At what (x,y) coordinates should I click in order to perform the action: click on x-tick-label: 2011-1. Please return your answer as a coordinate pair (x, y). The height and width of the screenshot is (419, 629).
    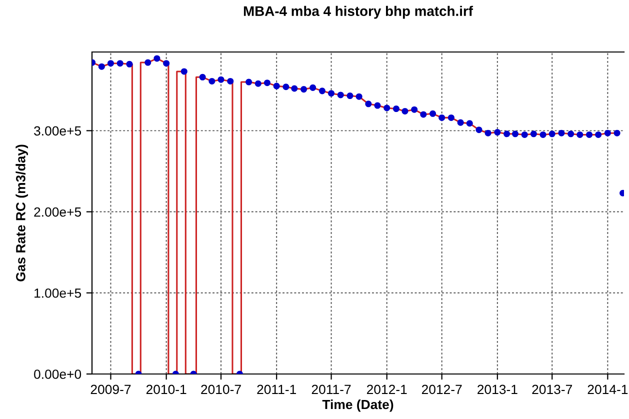
    Looking at the image, I should click on (276, 389).